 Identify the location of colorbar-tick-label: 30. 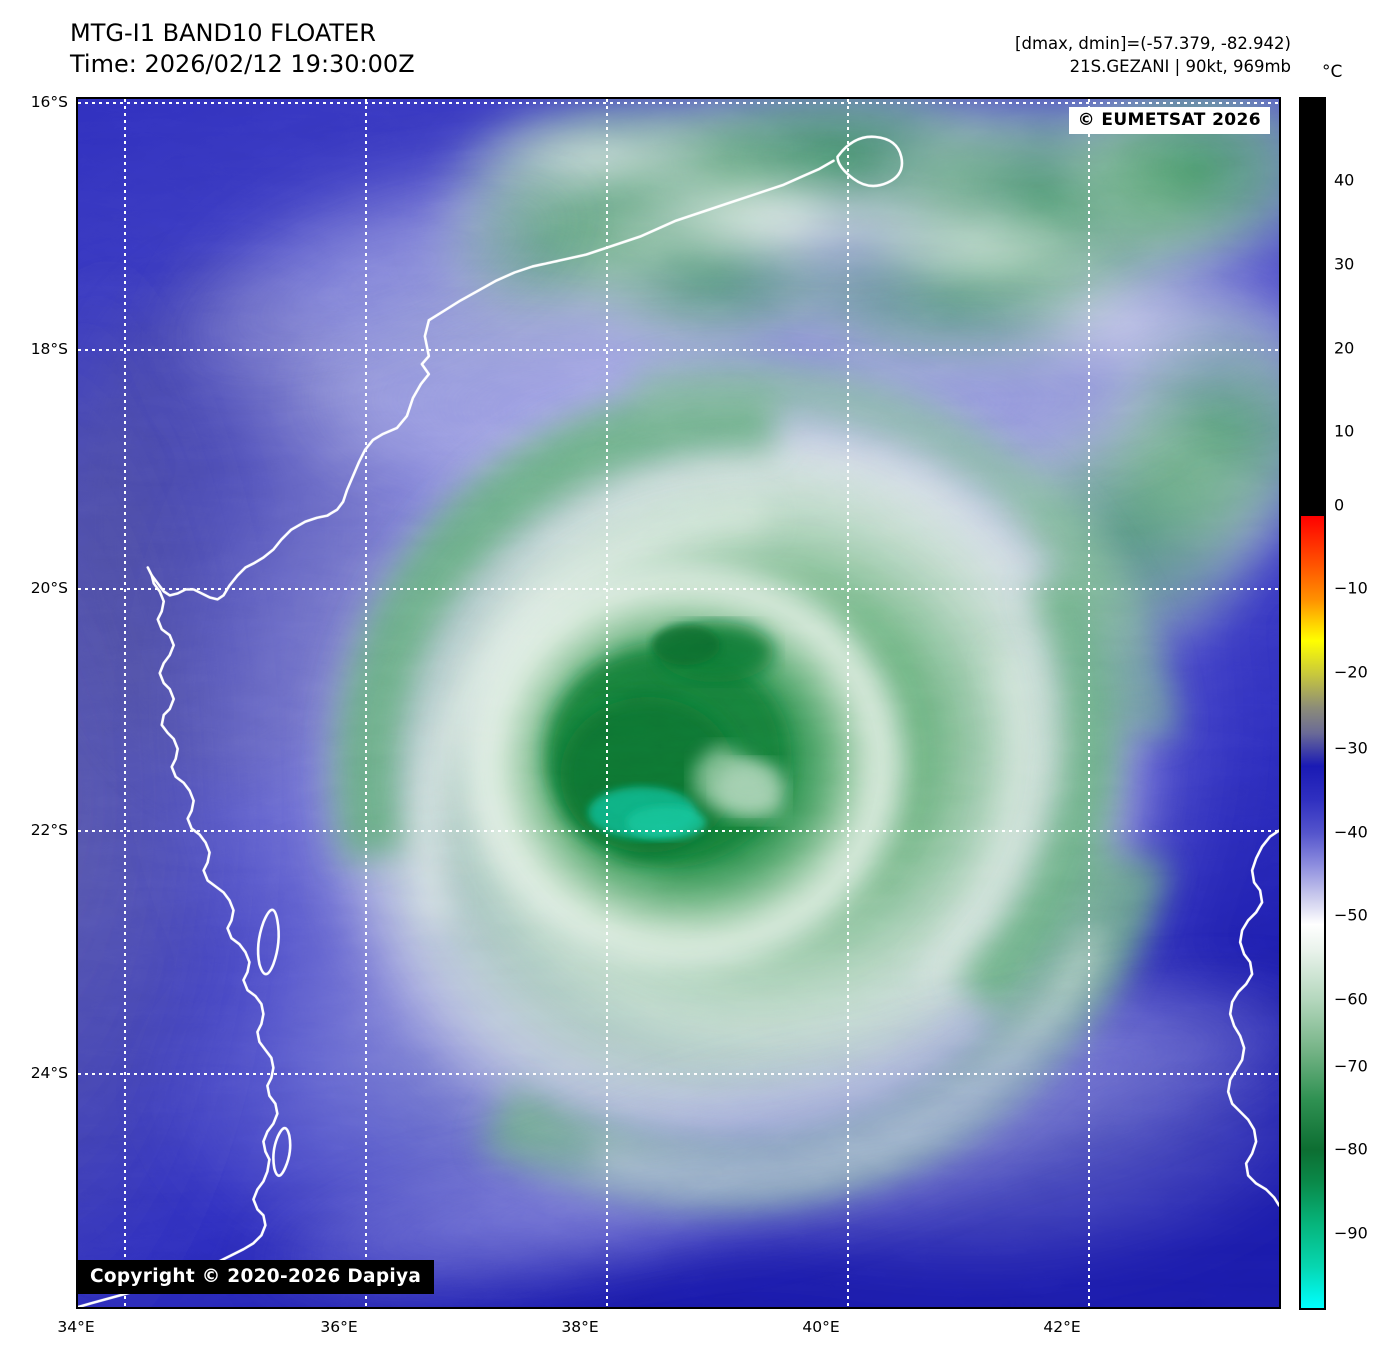
(1344, 264).